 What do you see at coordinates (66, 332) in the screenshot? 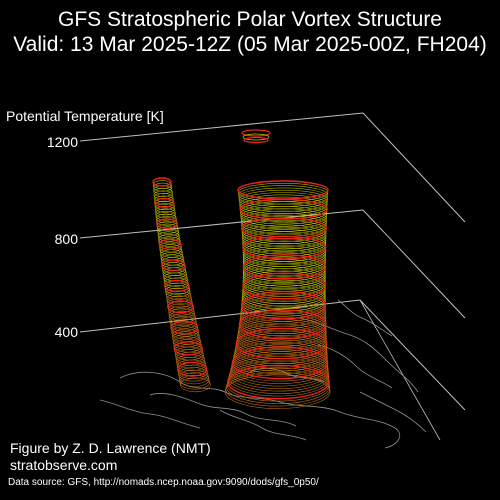
I see `tick-label-400: 400` at bounding box center [66, 332].